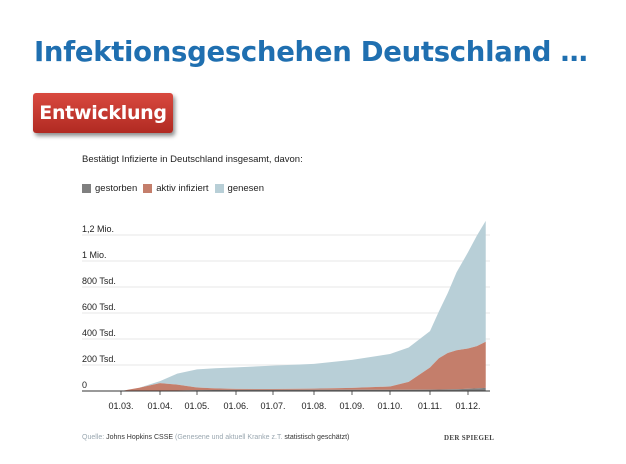  Describe the element at coordinates (84, 385) in the screenshot. I see `y-tick-label: 0` at that location.